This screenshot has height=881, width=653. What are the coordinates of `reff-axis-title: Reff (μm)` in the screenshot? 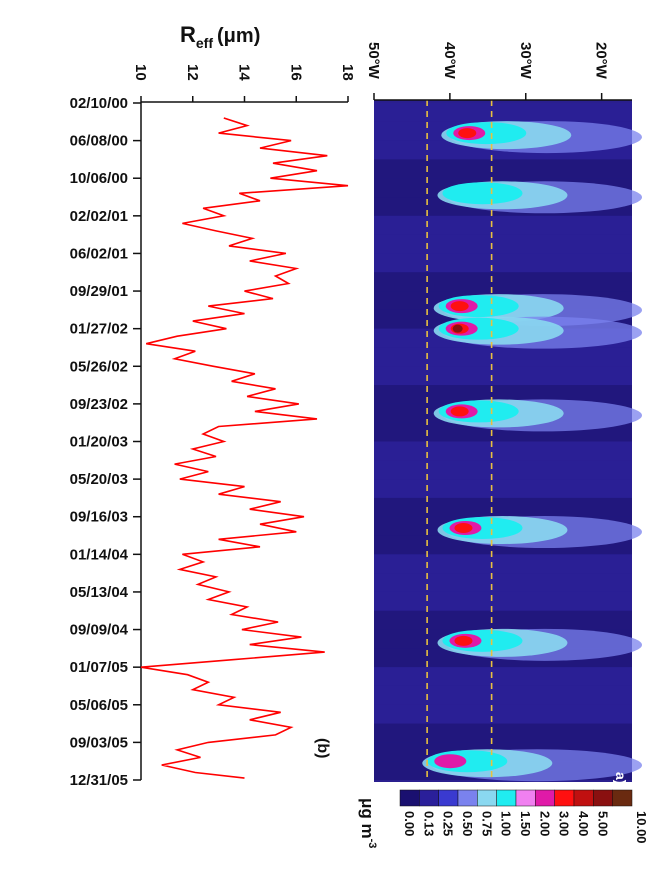 It's located at (220, 36).